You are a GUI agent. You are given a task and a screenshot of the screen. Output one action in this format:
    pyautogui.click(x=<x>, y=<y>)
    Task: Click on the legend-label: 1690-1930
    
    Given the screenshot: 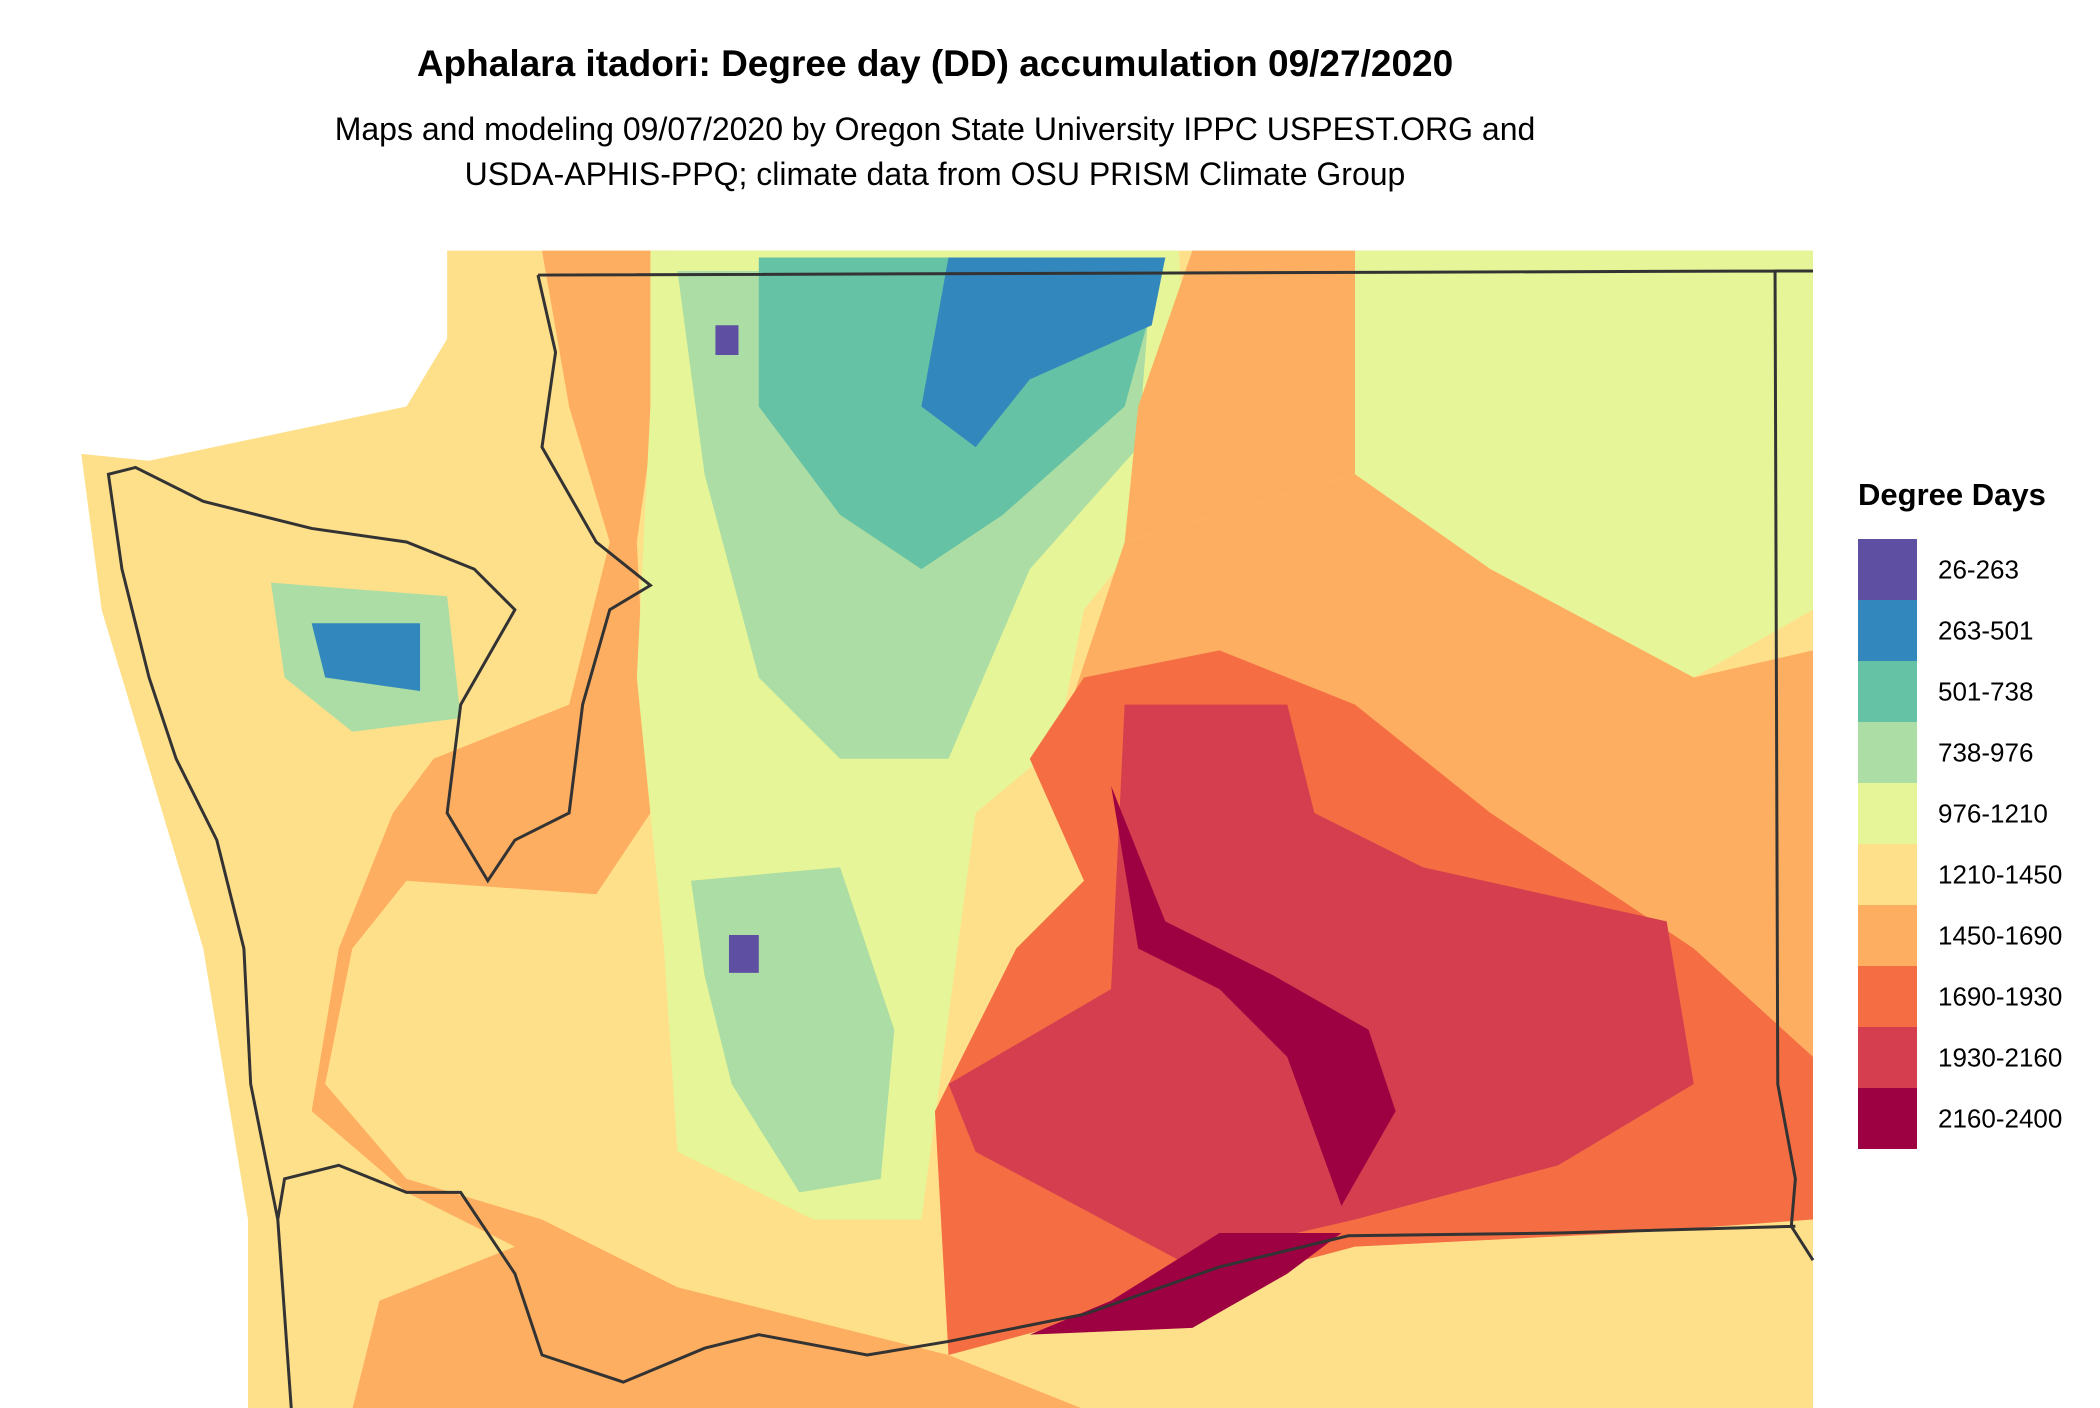 What is the action you would take?
    pyautogui.click(x=2000, y=997)
    